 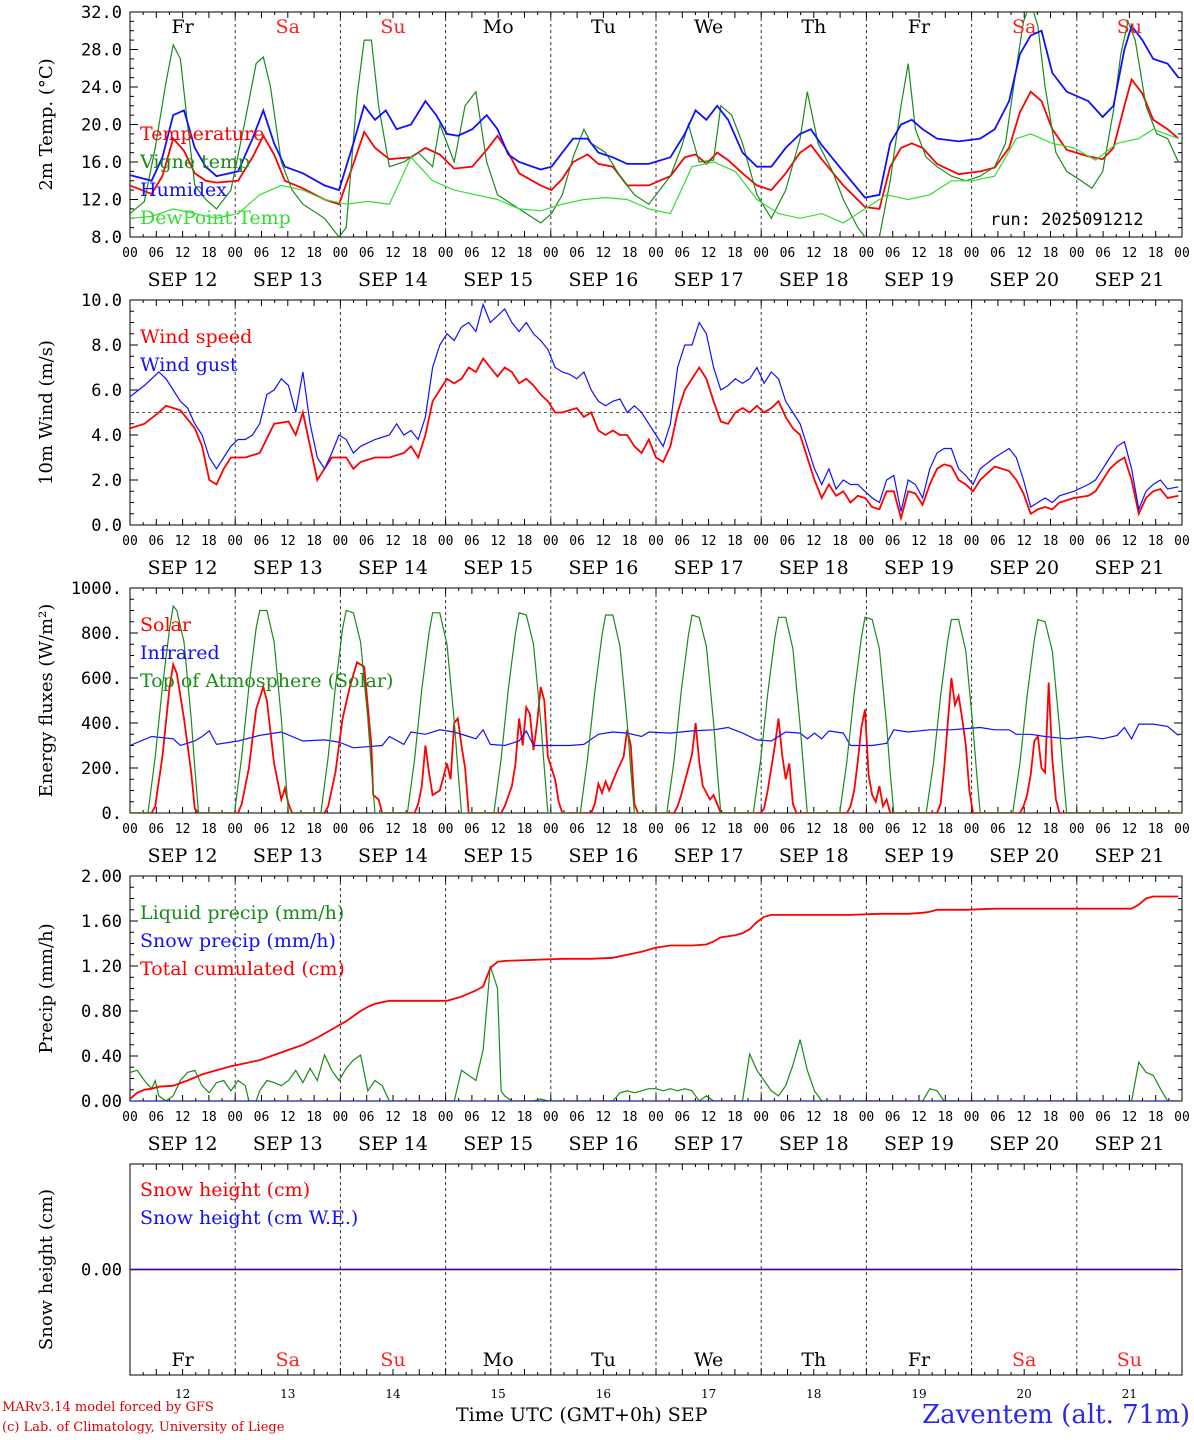 What do you see at coordinates (189, 365) in the screenshot?
I see `legend-entry: Wind gust` at bounding box center [189, 365].